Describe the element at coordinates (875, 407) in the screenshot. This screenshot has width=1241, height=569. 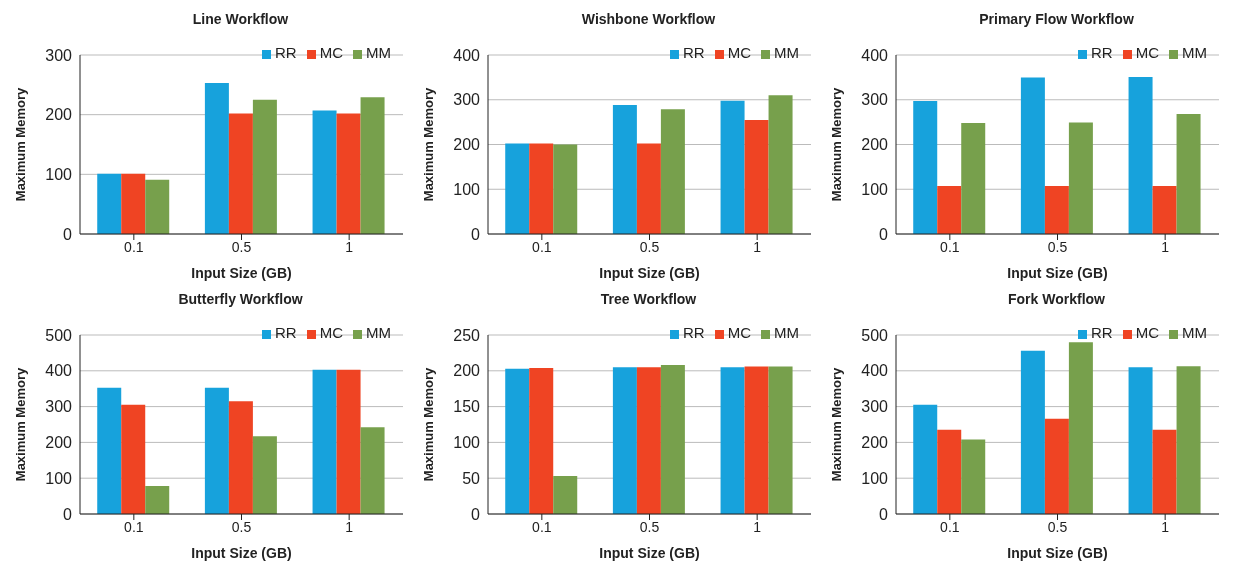
I see `y-tick-label: 300` at that location.